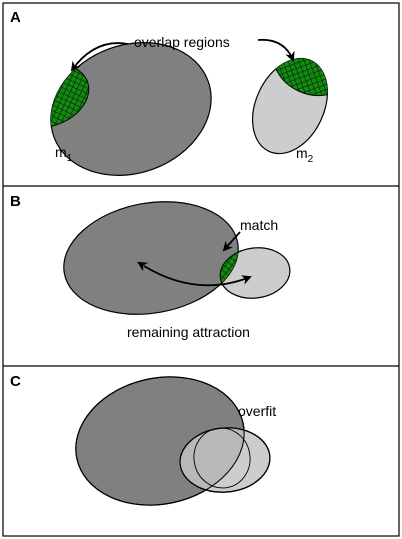 Image resolution: width=402 pixels, height=539 pixels. I want to click on panel-c-ellipse-large-outline-in-small, so click(160, 441).